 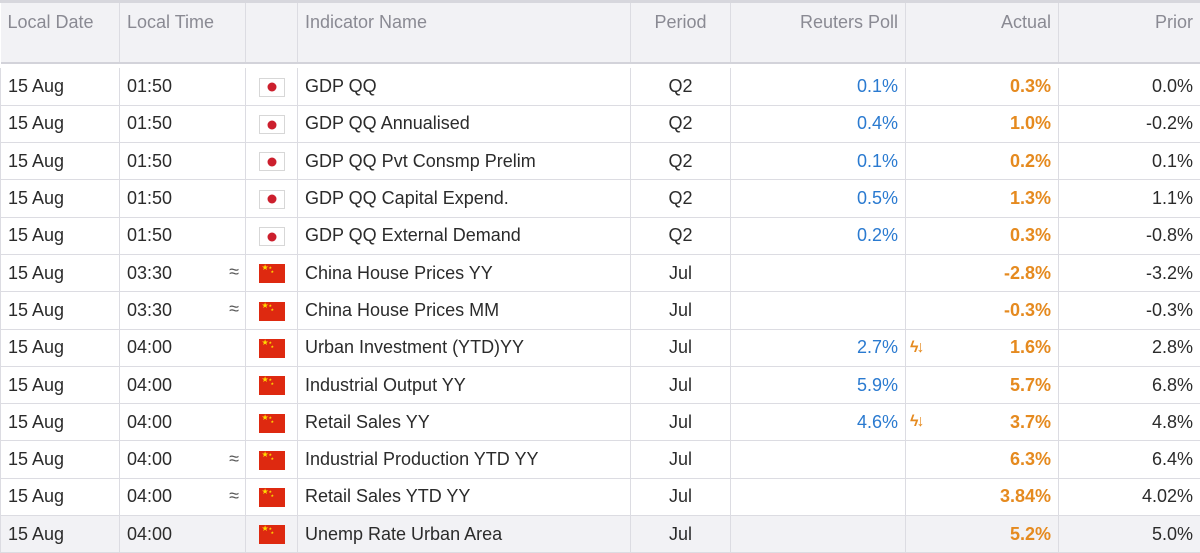 What do you see at coordinates (149, 123) in the screenshot?
I see `local-time-text: 01:50` at bounding box center [149, 123].